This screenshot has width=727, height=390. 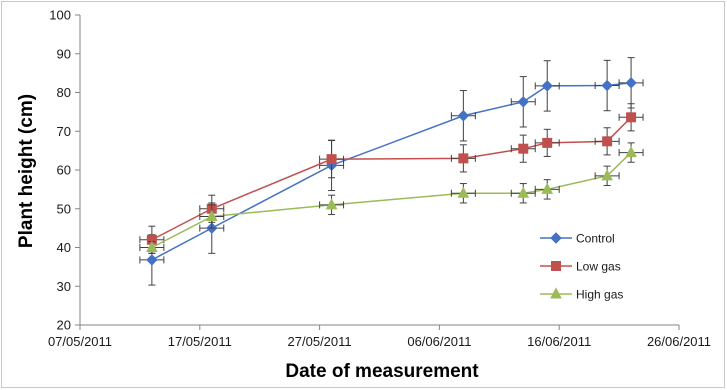 I want to click on legend-label: Control, so click(x=595, y=239).